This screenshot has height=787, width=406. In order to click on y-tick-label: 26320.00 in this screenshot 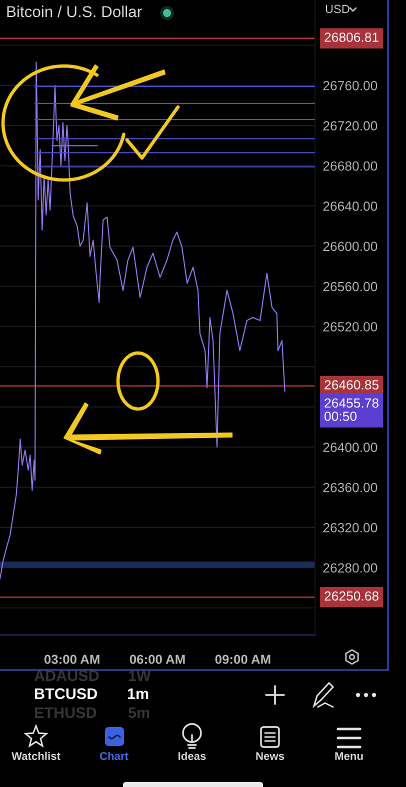, I will do `click(350, 527)`.